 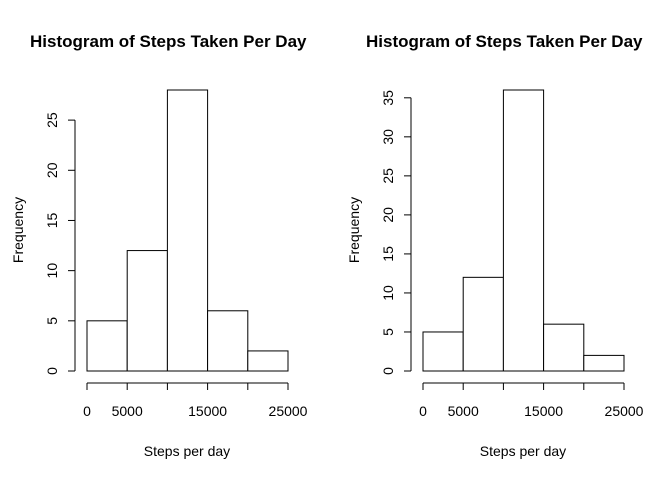 I want to click on y-tick-label: 35, so click(x=388, y=98).